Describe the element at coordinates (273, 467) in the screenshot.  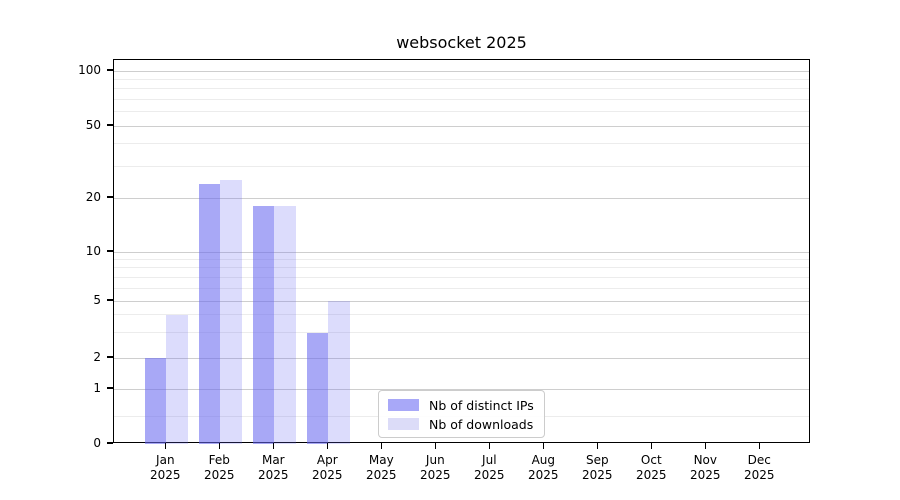
I see `x-tick-label: Mar 2025` at that location.